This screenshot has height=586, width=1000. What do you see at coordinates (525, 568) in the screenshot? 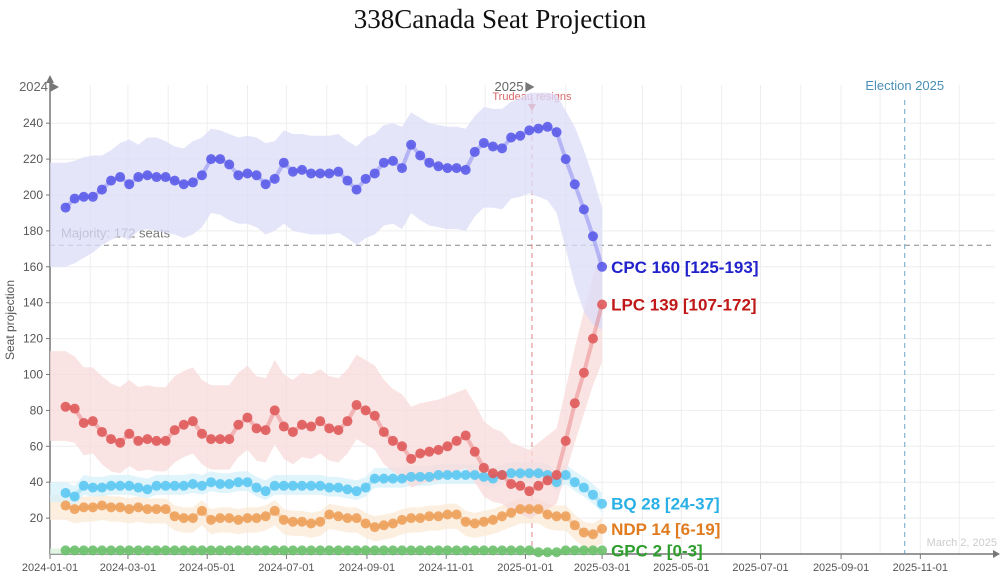
I see `x-tick-label: 2025-01-01` at bounding box center [525, 568].